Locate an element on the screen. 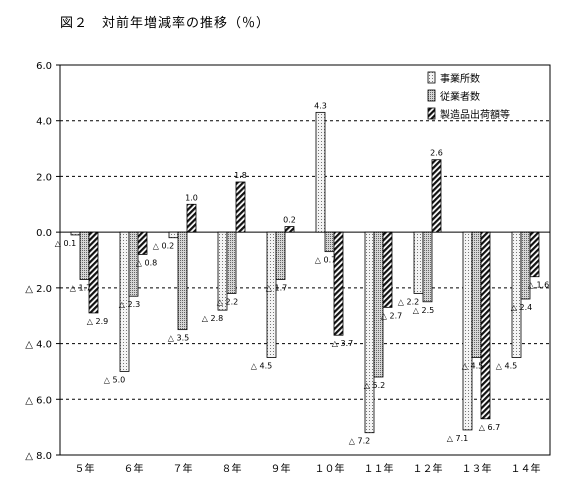 This screenshot has height=500, width=572. legend-label: 事業所数 is located at coordinates (460, 78).